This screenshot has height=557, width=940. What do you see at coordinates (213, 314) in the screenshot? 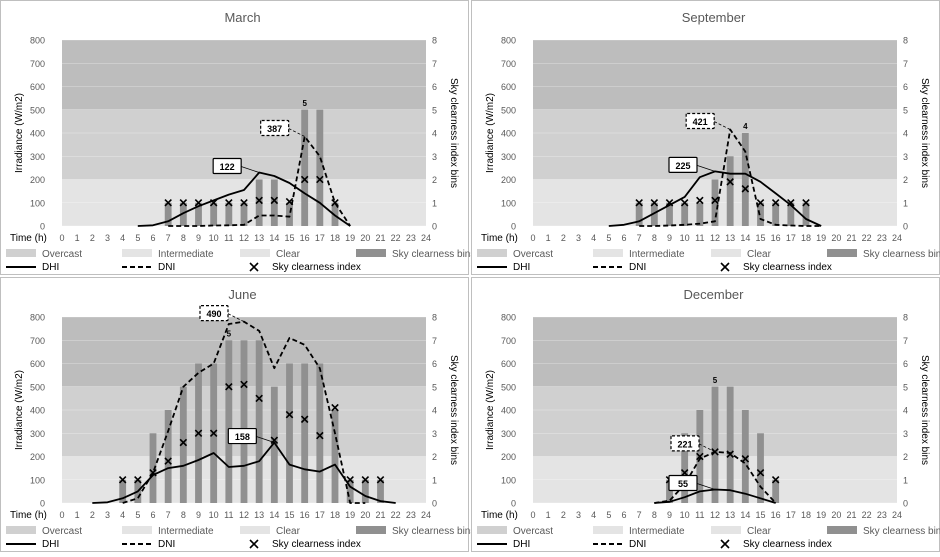
I see `dni-max-callout-label: 490` at bounding box center [213, 314].